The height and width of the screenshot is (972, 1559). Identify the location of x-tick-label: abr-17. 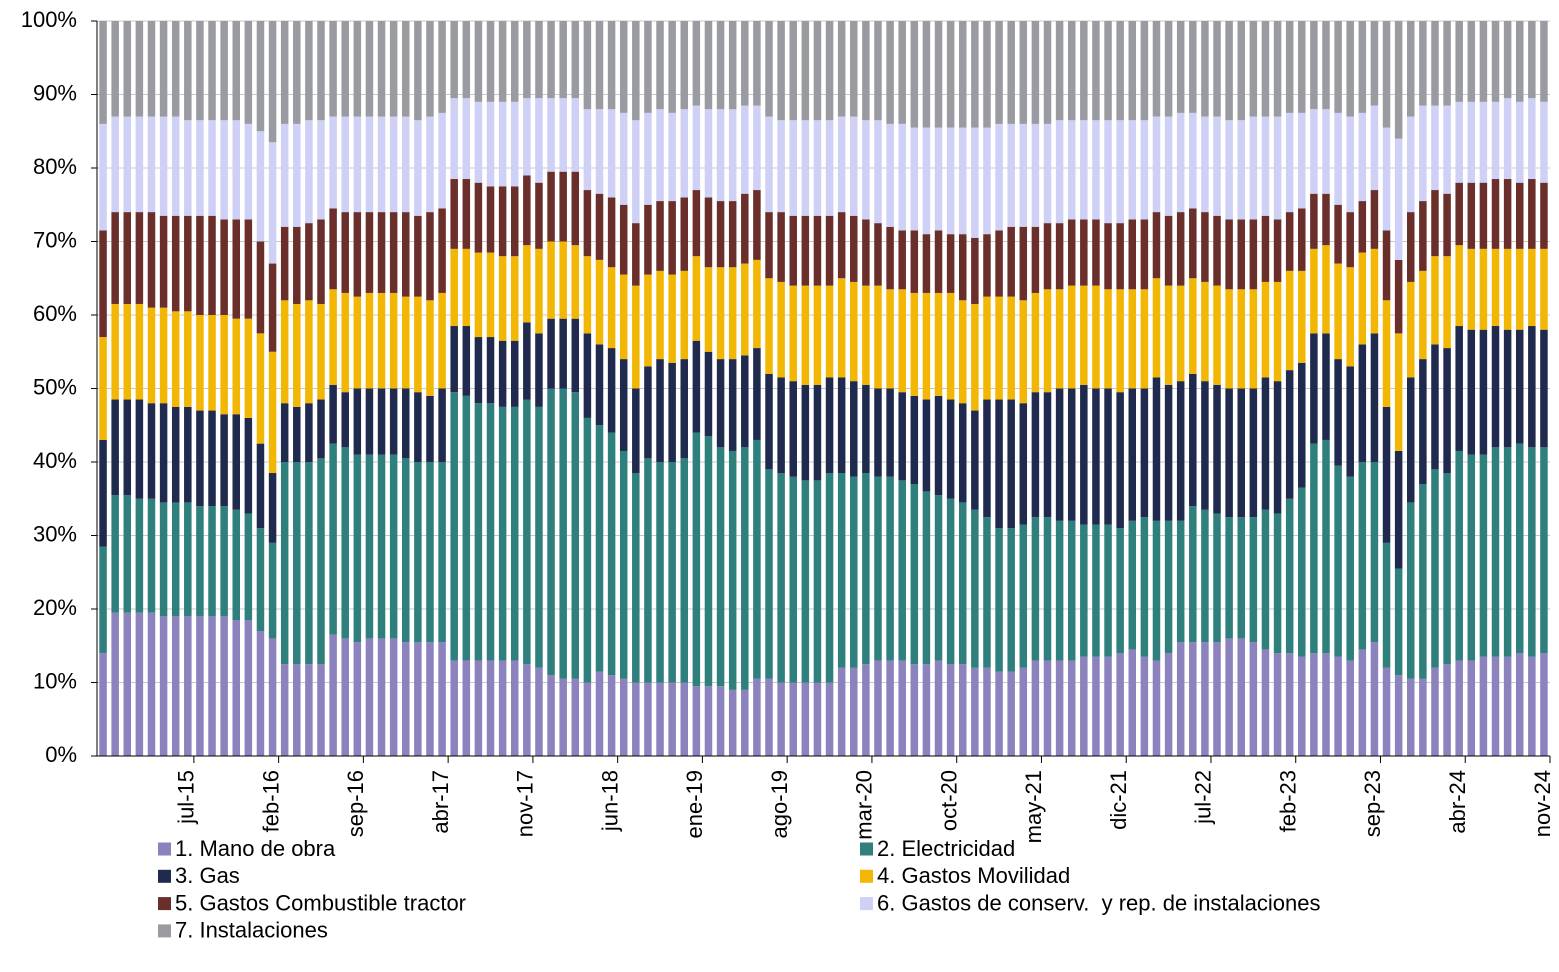
(440, 802).